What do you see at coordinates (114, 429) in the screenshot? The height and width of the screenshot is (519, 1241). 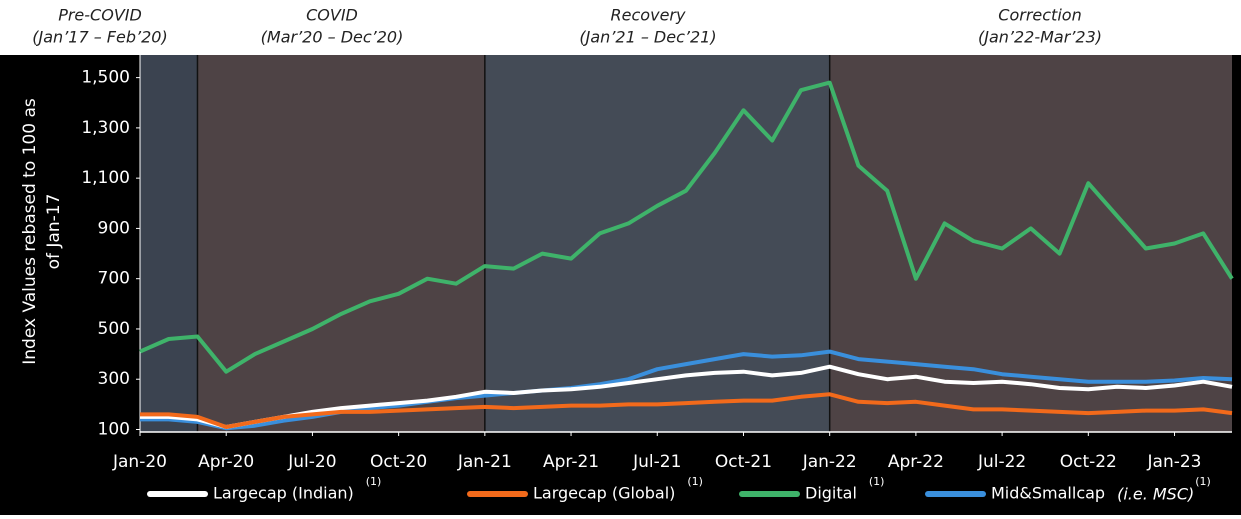 I see `y-tick-label: 100` at bounding box center [114, 429].